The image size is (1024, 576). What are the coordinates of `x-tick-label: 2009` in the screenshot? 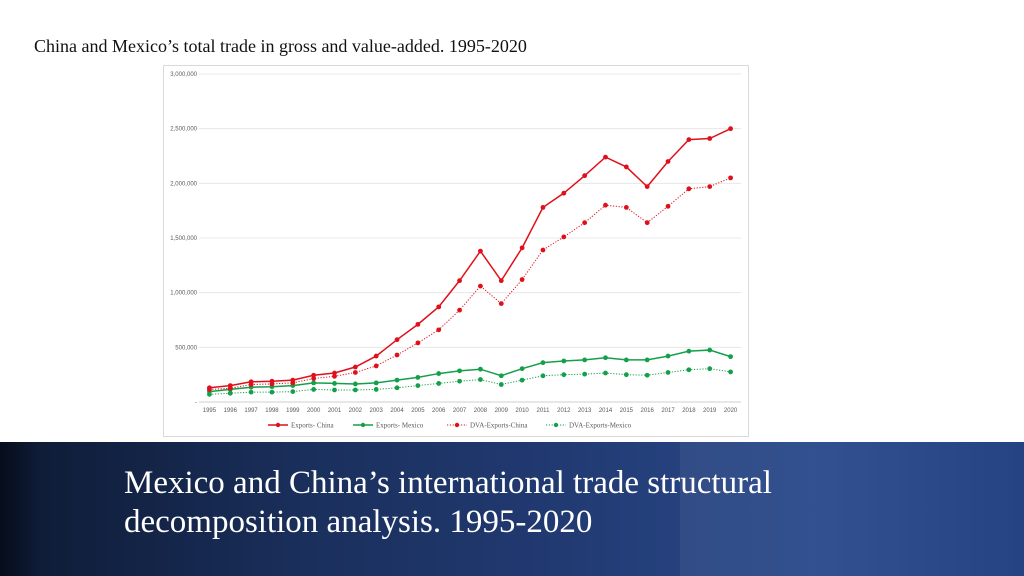 It's located at (502, 411).